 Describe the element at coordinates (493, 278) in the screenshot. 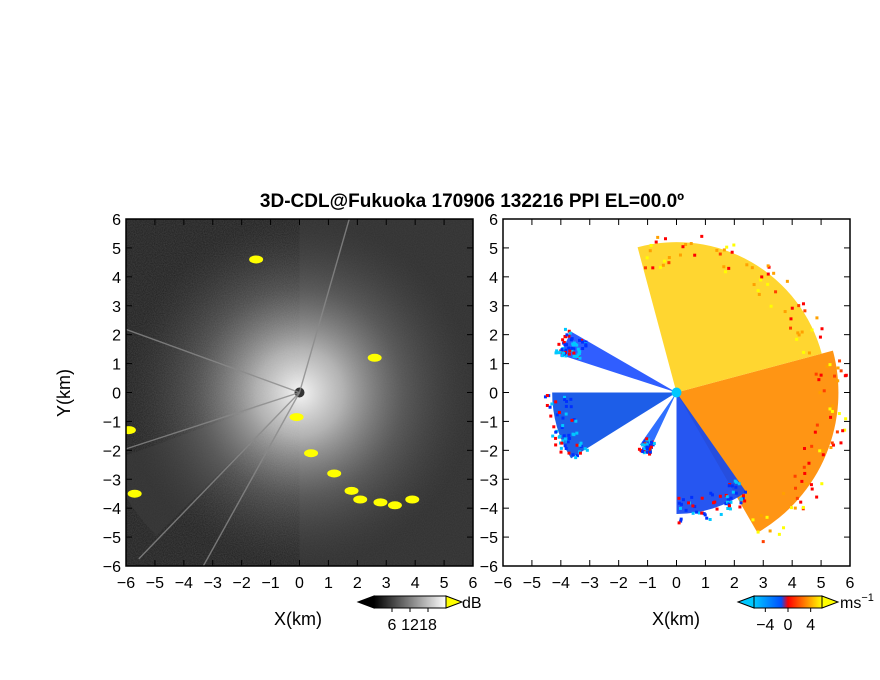

I see `y-tick-label: 4` at that location.